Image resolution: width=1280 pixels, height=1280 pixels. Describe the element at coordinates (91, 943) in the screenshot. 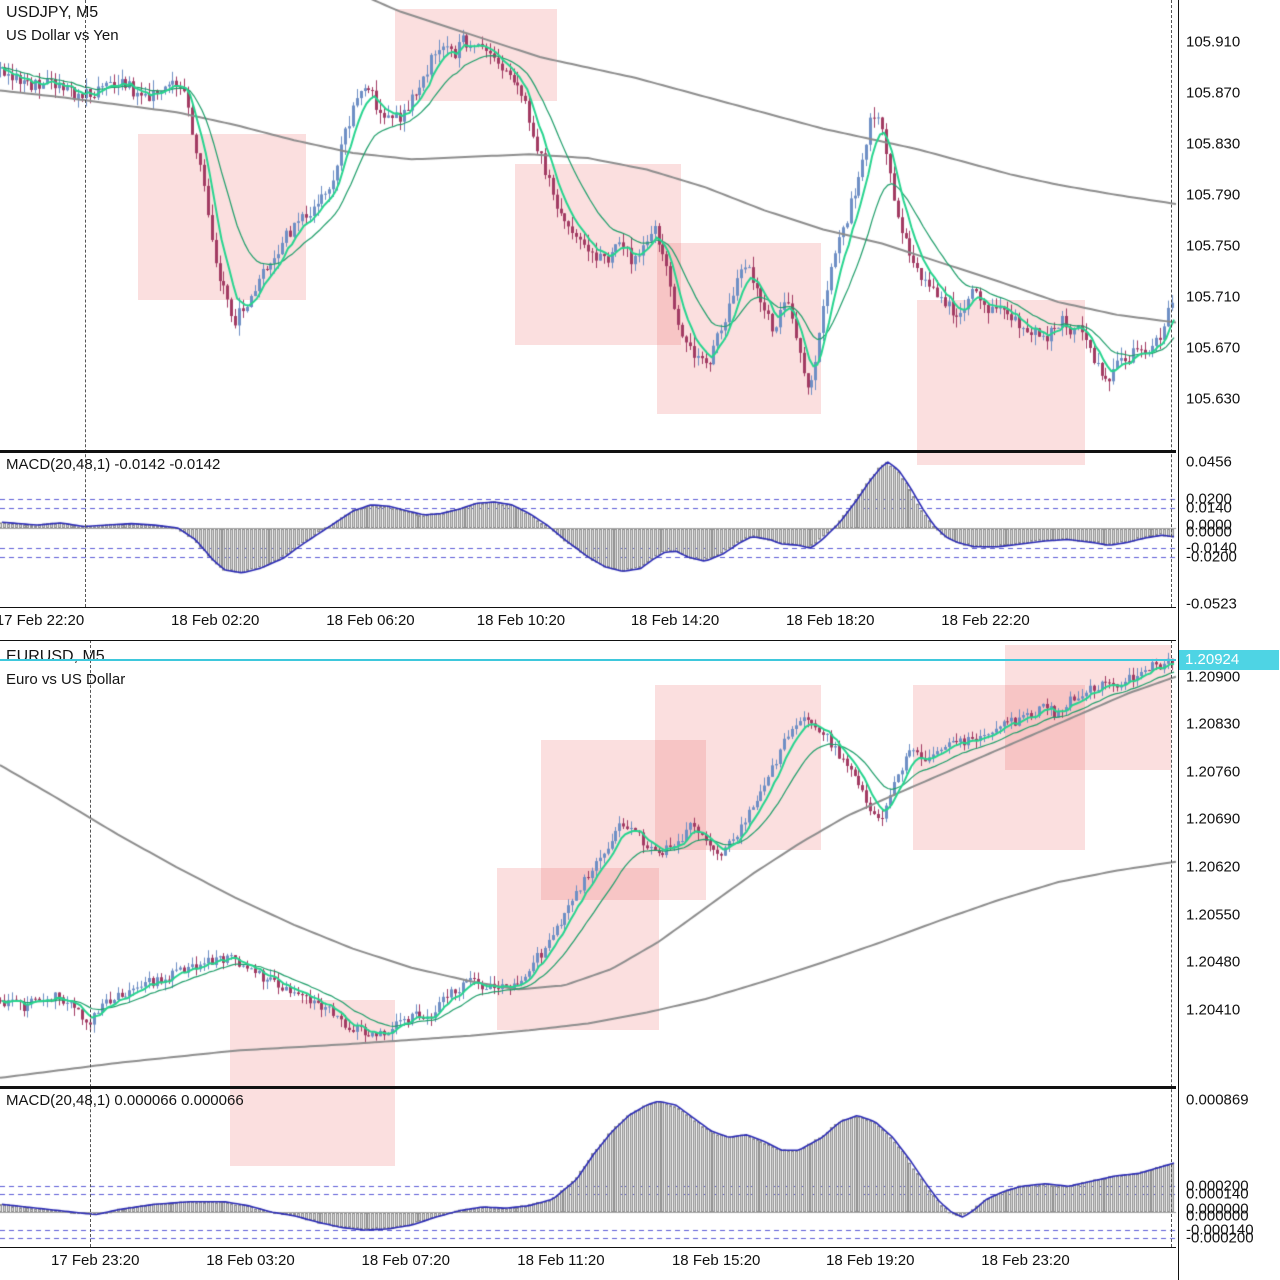

I see `eurusd-day-separator-line` at that location.